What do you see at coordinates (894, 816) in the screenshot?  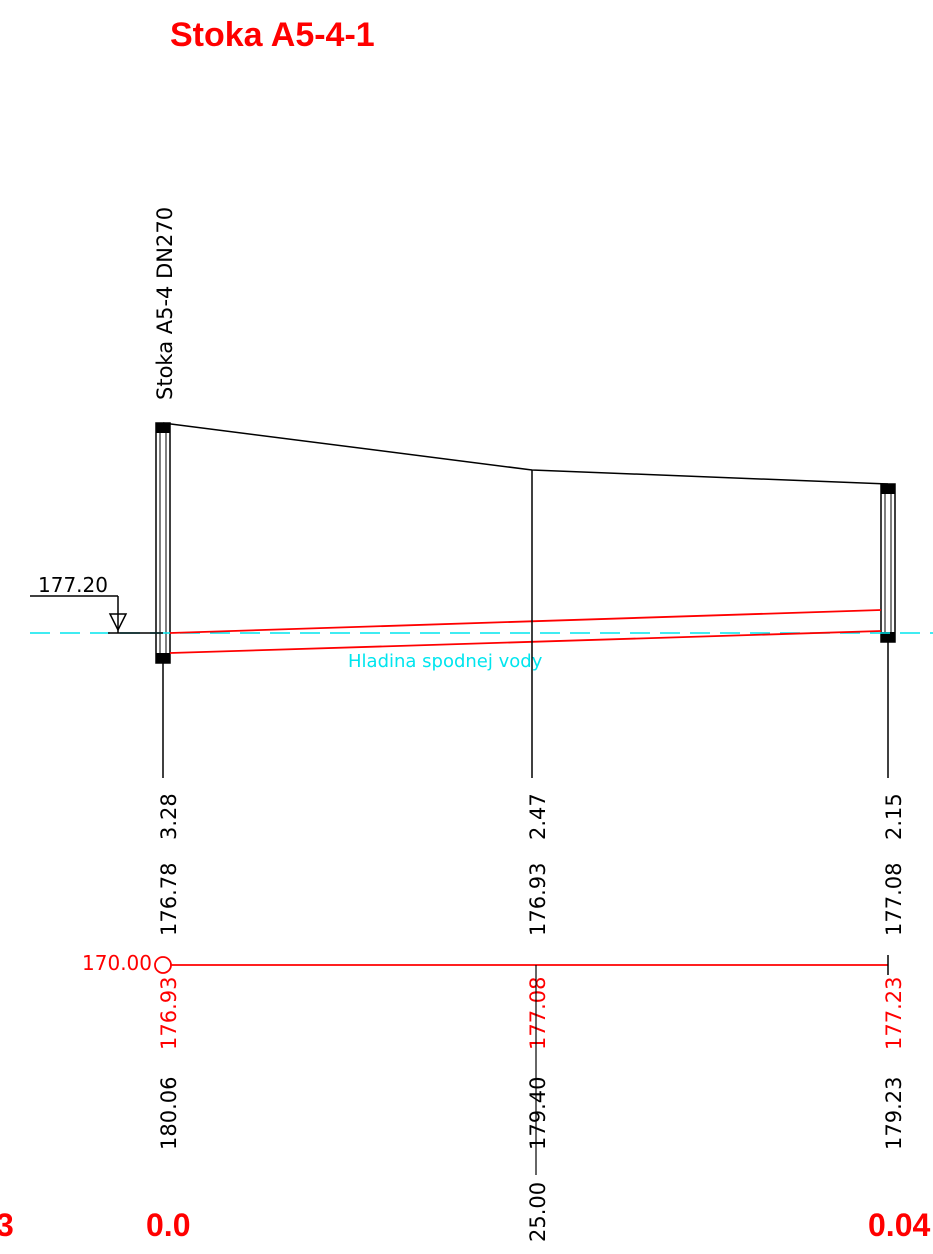 I see `station-end-depth: 2.15` at bounding box center [894, 816].